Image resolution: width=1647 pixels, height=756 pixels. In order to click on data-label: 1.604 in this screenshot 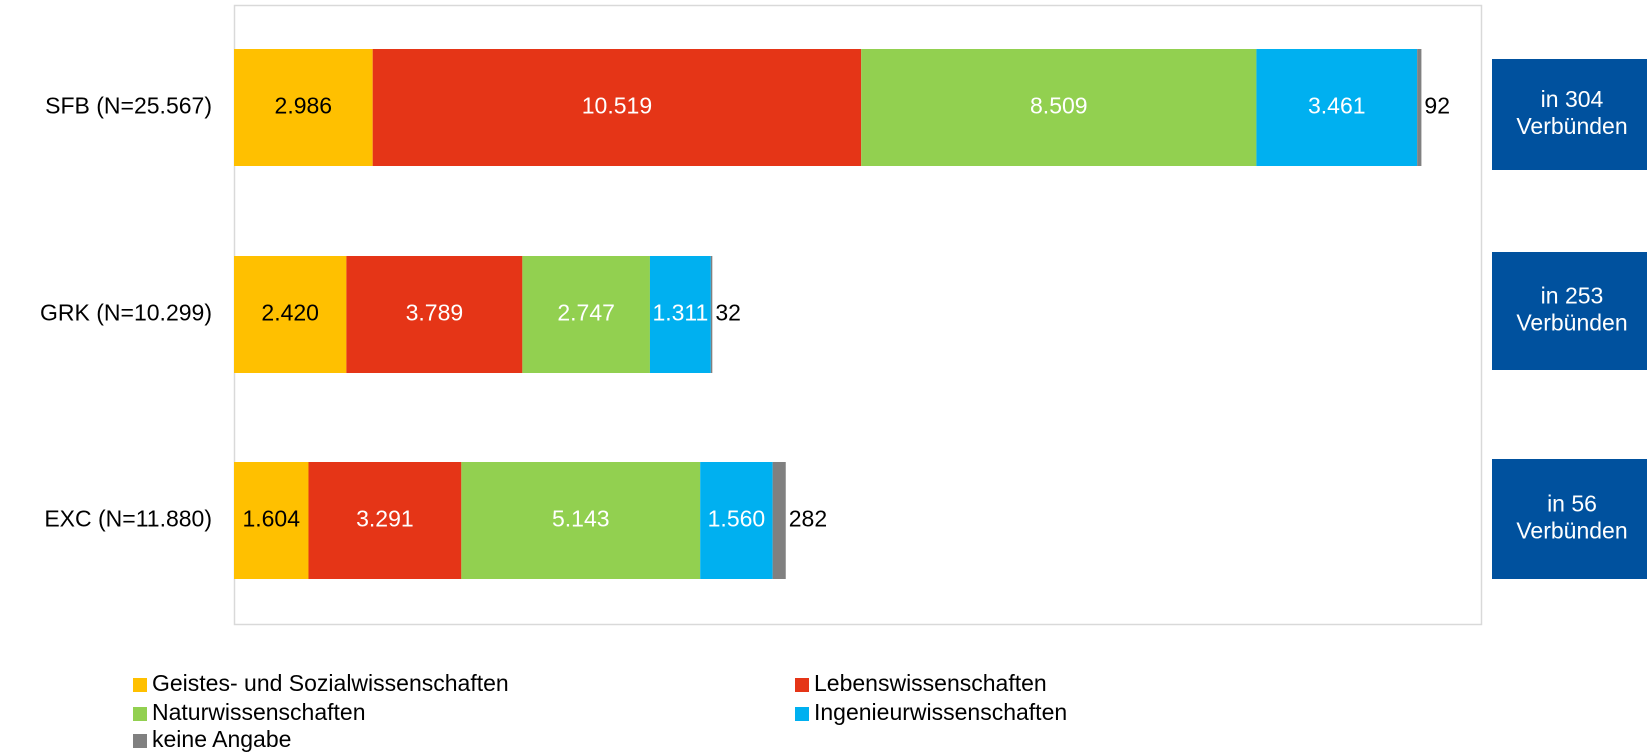, I will do `click(271, 519)`.